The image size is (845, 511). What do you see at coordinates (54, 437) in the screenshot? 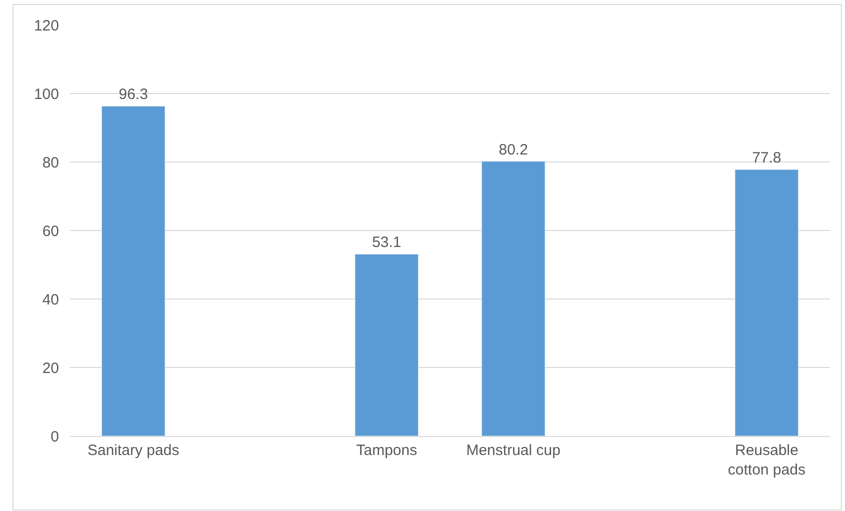
I see `y-tick-label: 0` at bounding box center [54, 437].